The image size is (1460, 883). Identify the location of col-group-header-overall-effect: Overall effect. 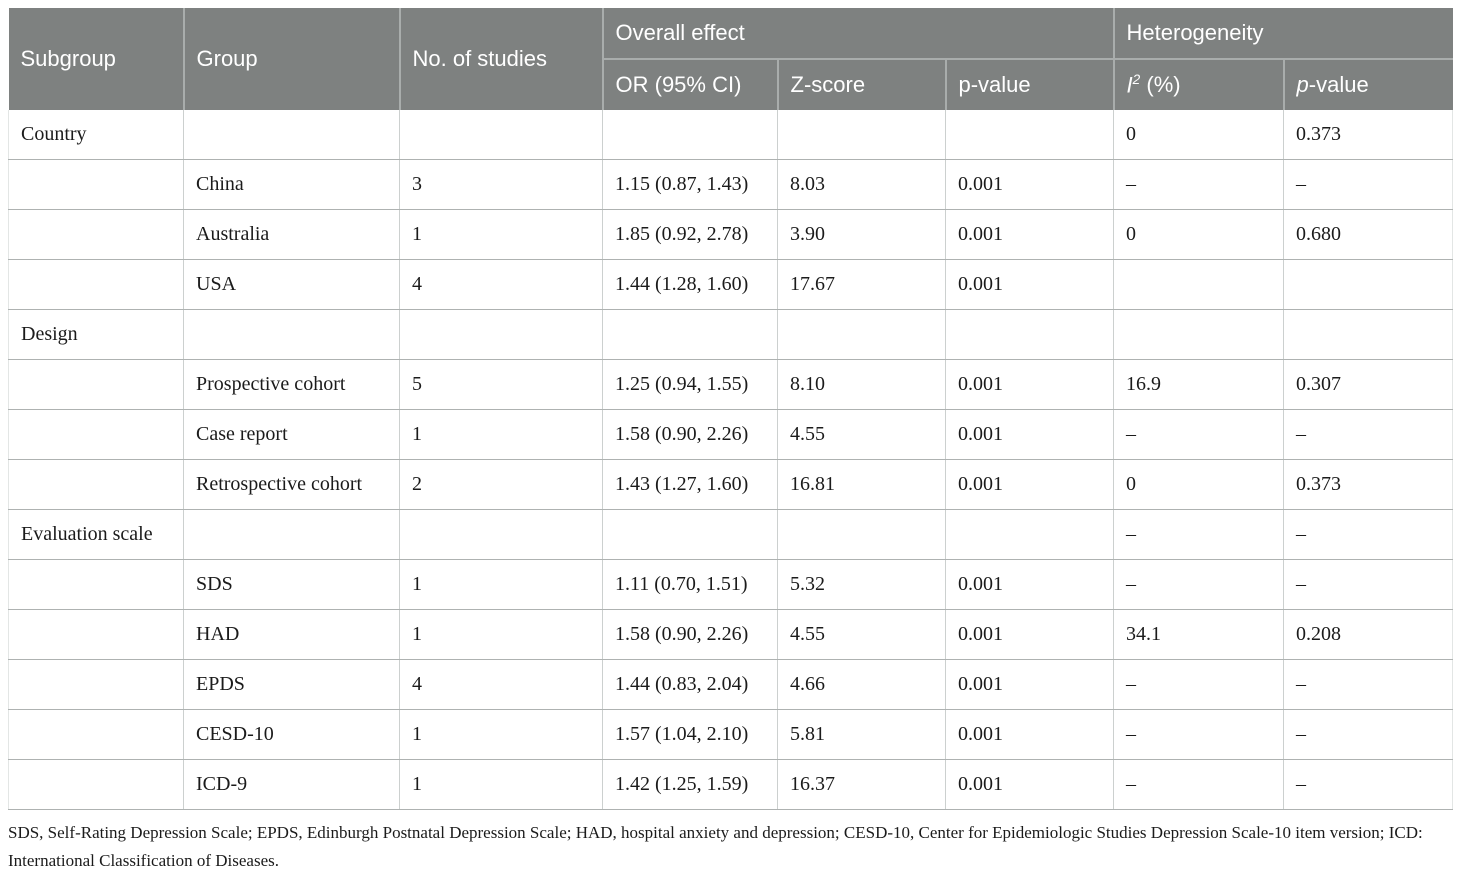
(857, 33).